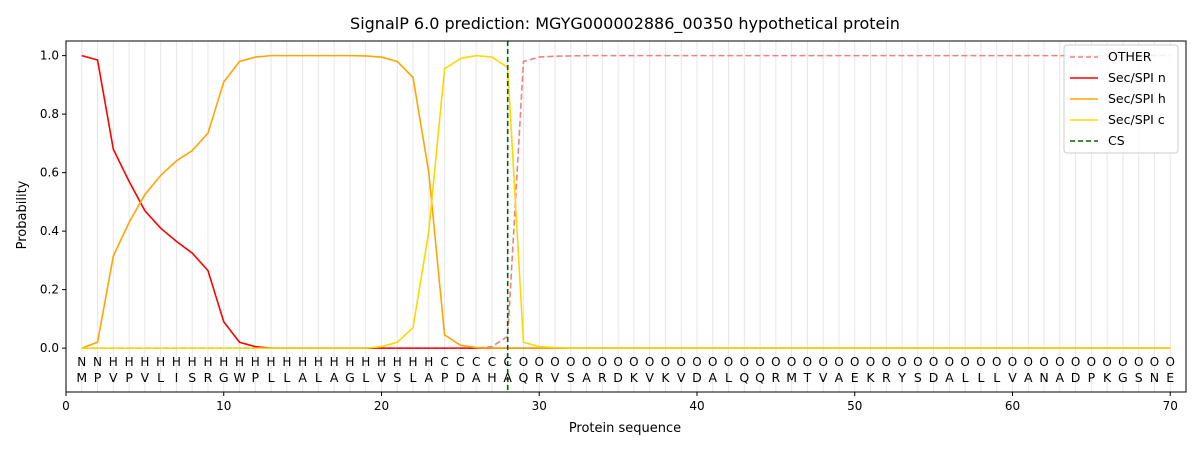 The image size is (1200, 450). I want to click on y-axis-ticks: 0.0 0.2 0.4 0.6 0.8 1.0, so click(53, 202).